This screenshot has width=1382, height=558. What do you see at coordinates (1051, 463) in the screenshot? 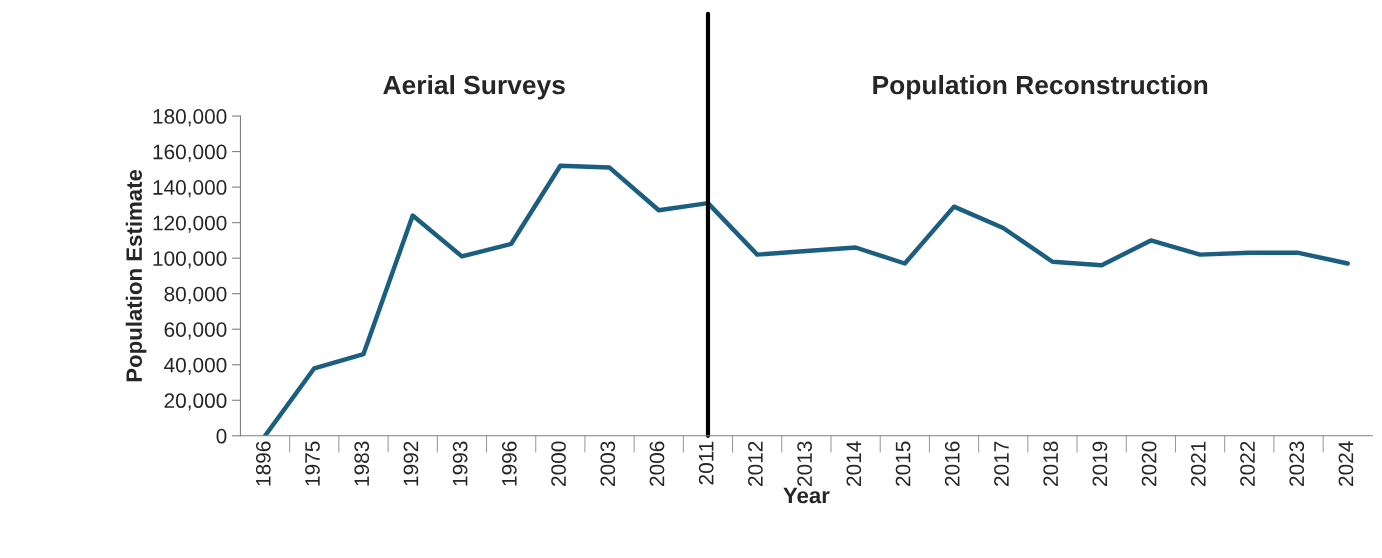
I see `x-tick-label: 2018` at bounding box center [1051, 463].